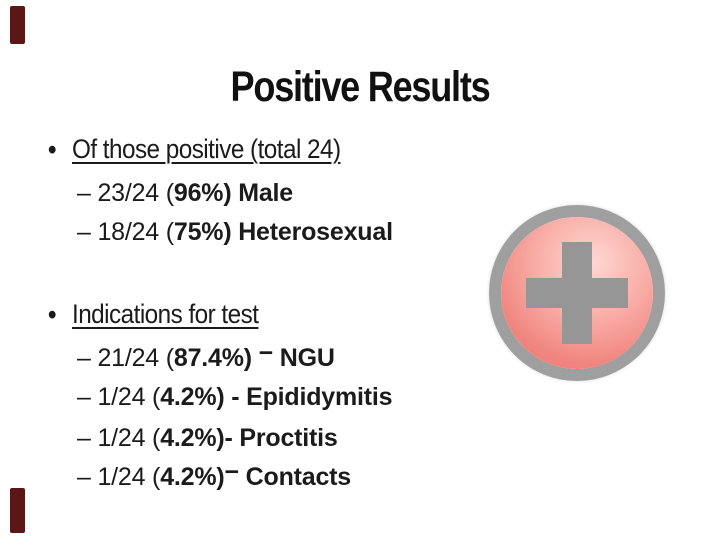 The image size is (720, 540). What do you see at coordinates (283, 232) in the screenshot?
I see `stat-bold-text: 75%) Heterosexual` at bounding box center [283, 232].